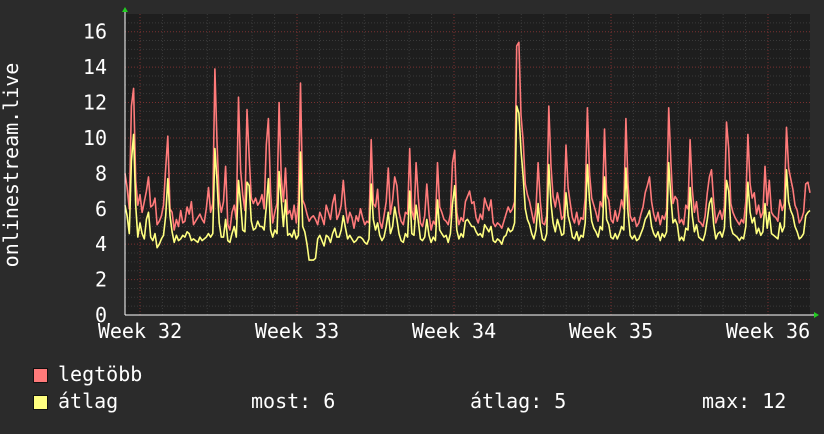  Describe the element at coordinates (101, 209) in the screenshot. I see `y-tick-label: 6` at that location.